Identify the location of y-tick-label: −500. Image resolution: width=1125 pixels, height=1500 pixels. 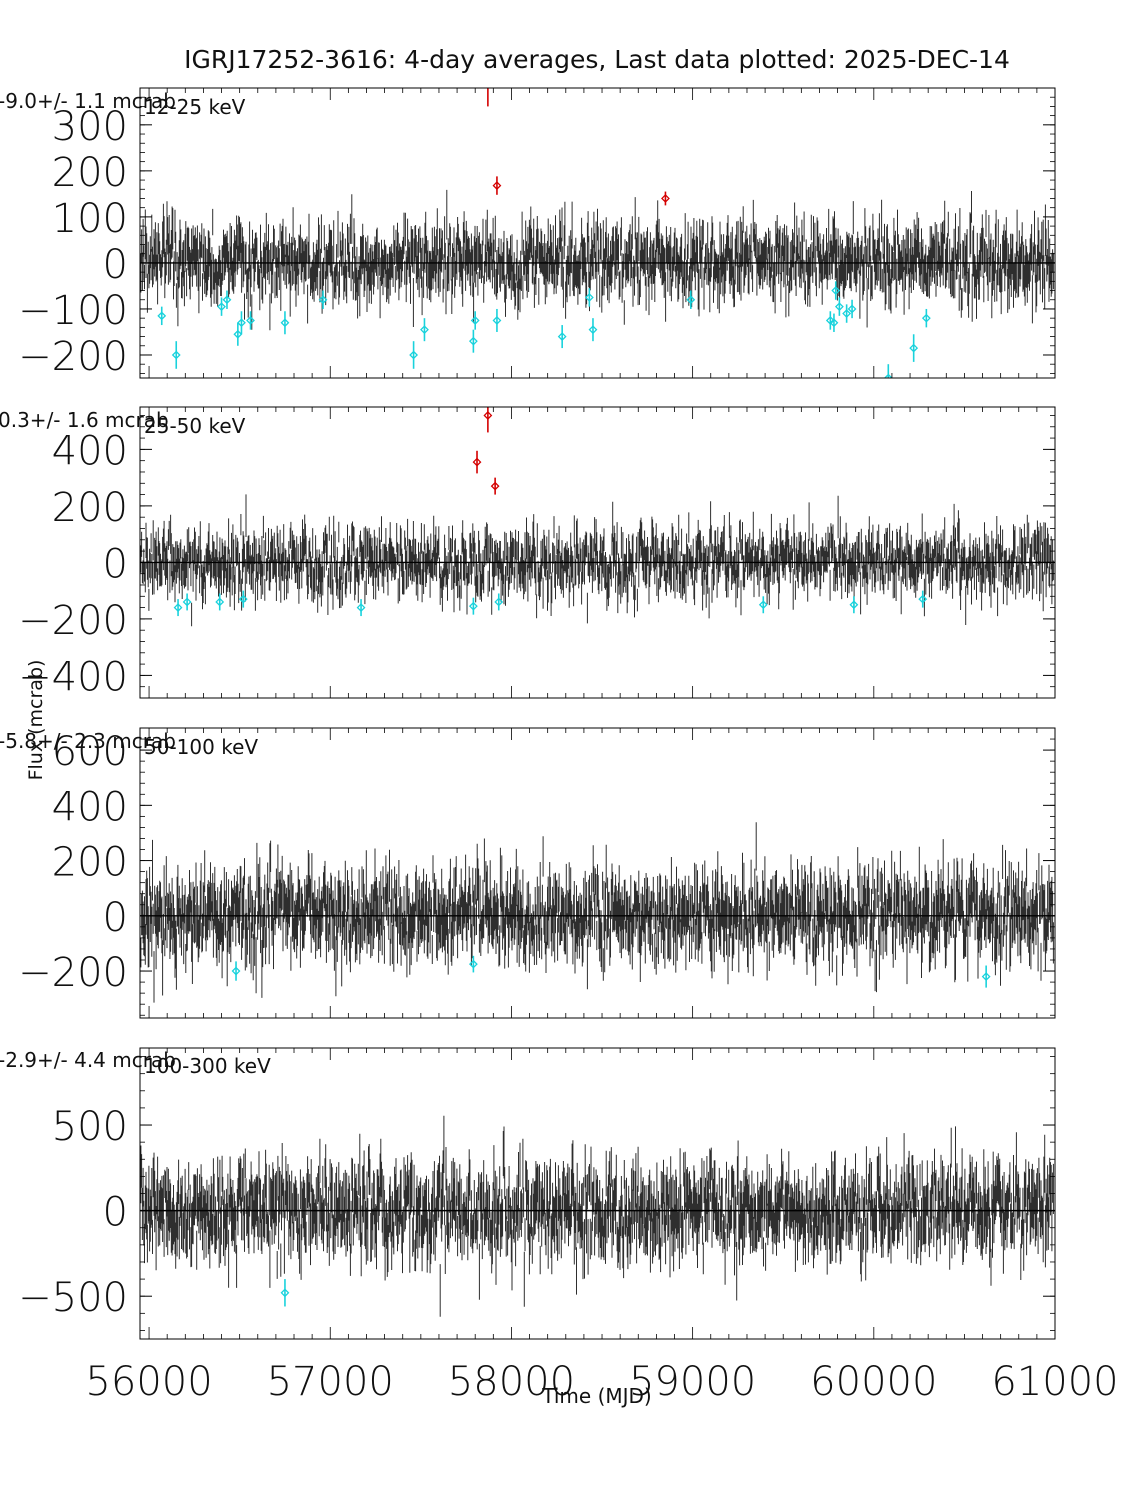
(73, 1298).